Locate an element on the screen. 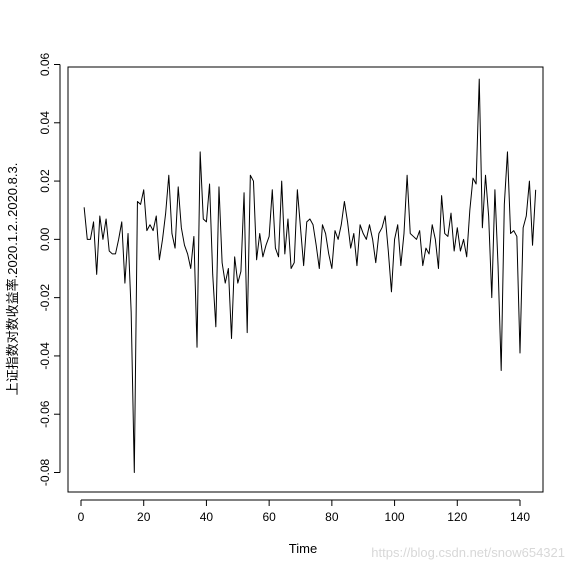 This screenshot has height=575, width=575. x-tick-label: 140 is located at coordinates (520, 517).